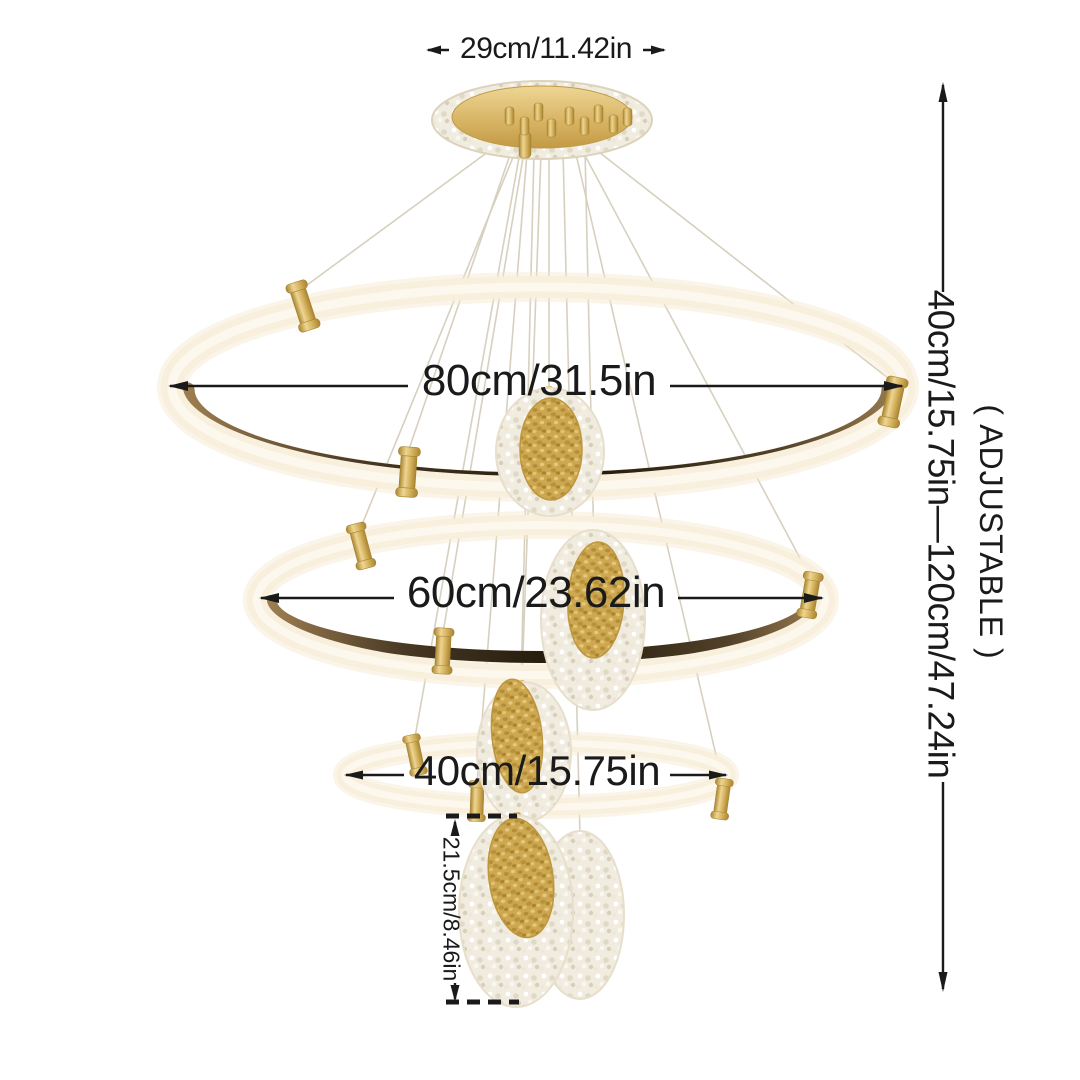 This screenshot has height=1080, width=1080. Describe the element at coordinates (536, 592) in the screenshot. I see `ring-medium-diameter-label: 60cm/23.62in` at that location.